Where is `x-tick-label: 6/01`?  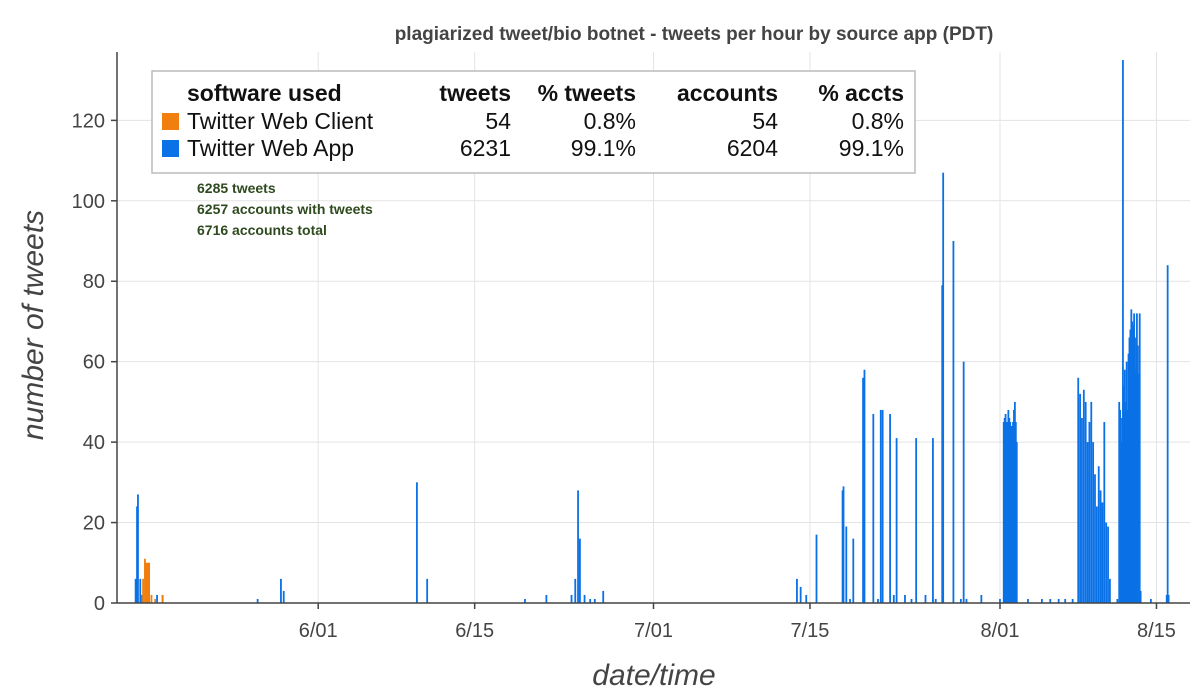 x-tick-label: 6/01 is located at coordinates (318, 631).